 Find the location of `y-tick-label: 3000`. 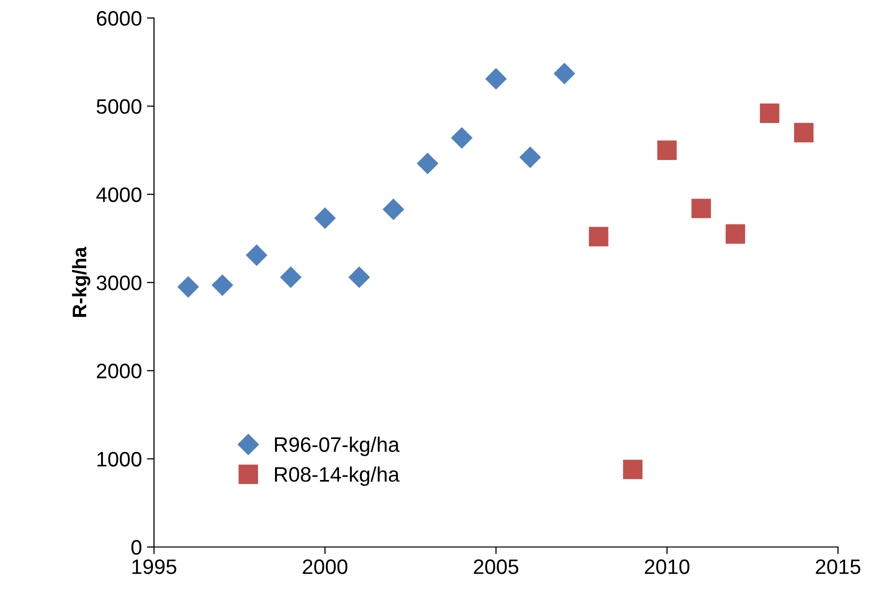

y-tick-label: 3000 is located at coordinates (119, 283).